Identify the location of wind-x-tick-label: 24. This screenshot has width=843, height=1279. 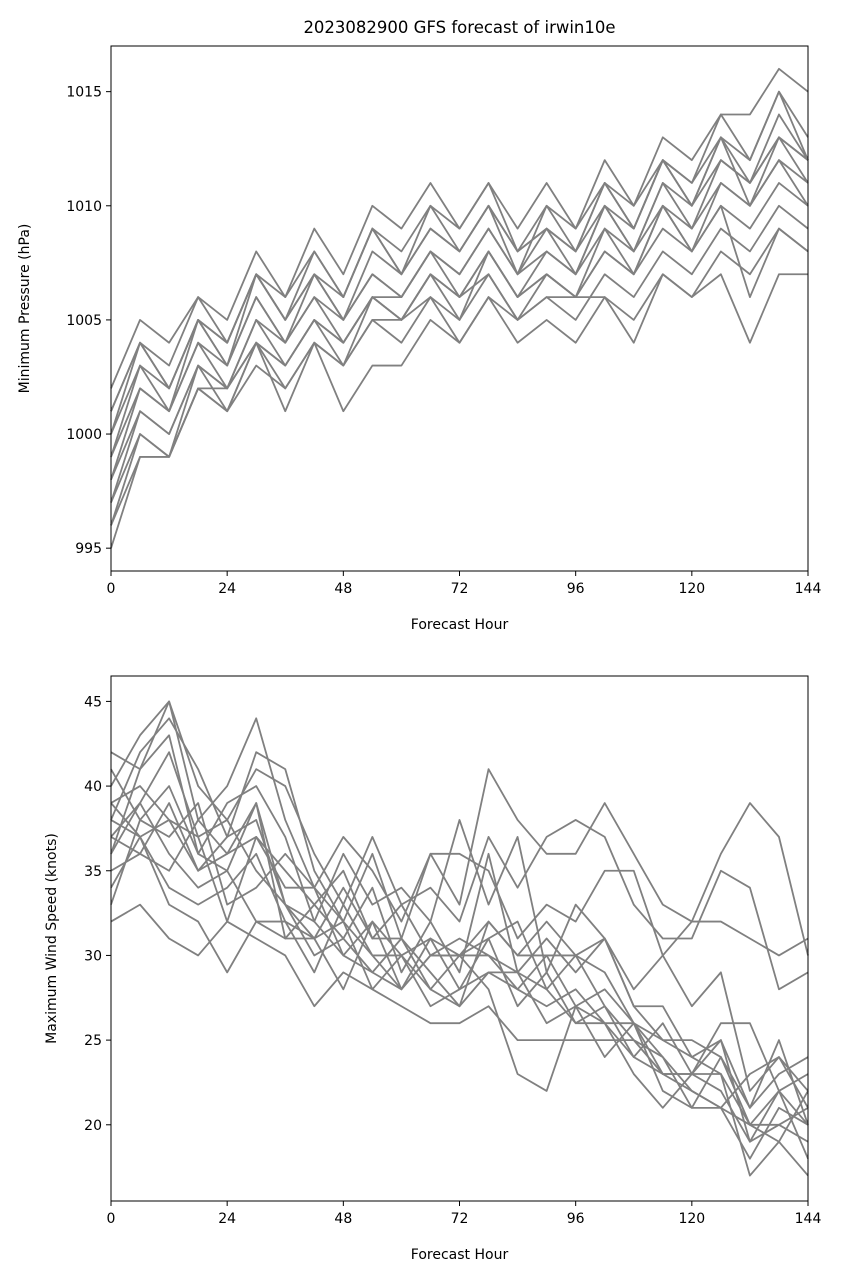
(227, 1219).